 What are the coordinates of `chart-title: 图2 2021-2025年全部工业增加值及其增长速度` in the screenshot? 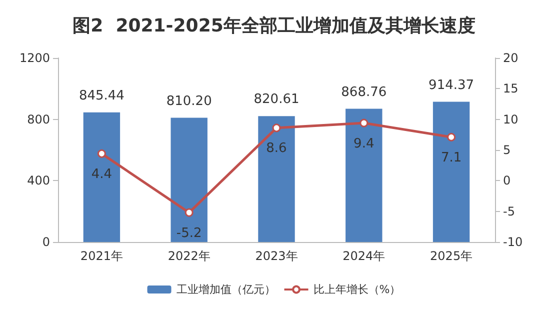 It's located at (274, 26).